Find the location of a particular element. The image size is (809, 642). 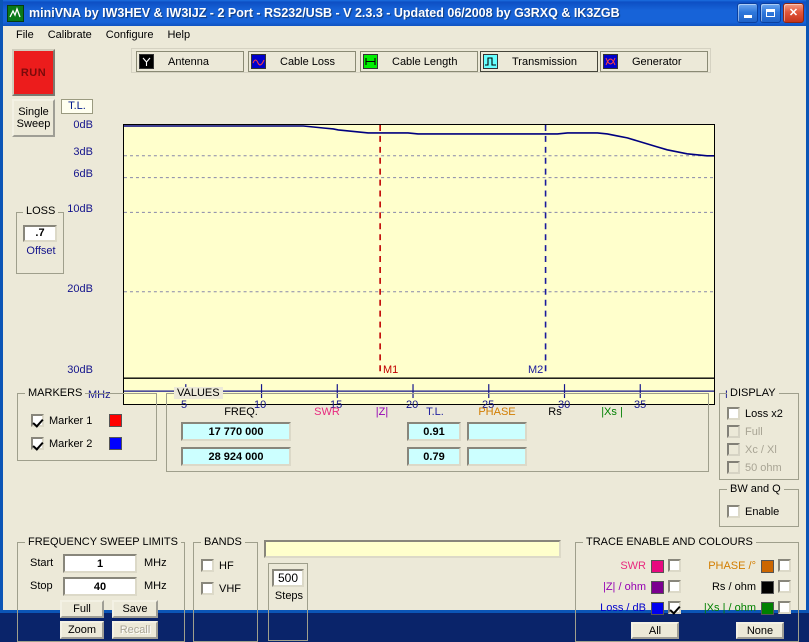

tab-generator-label: Generator is located at coordinates (657, 61).